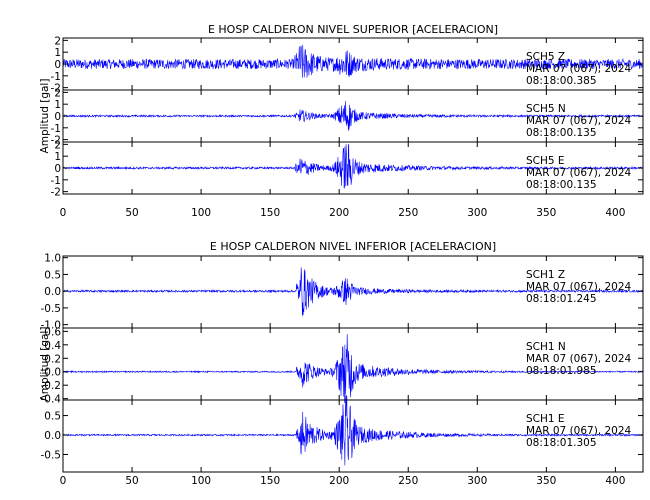  I want to click on y-tick-label: -1.0, so click(51, 326).